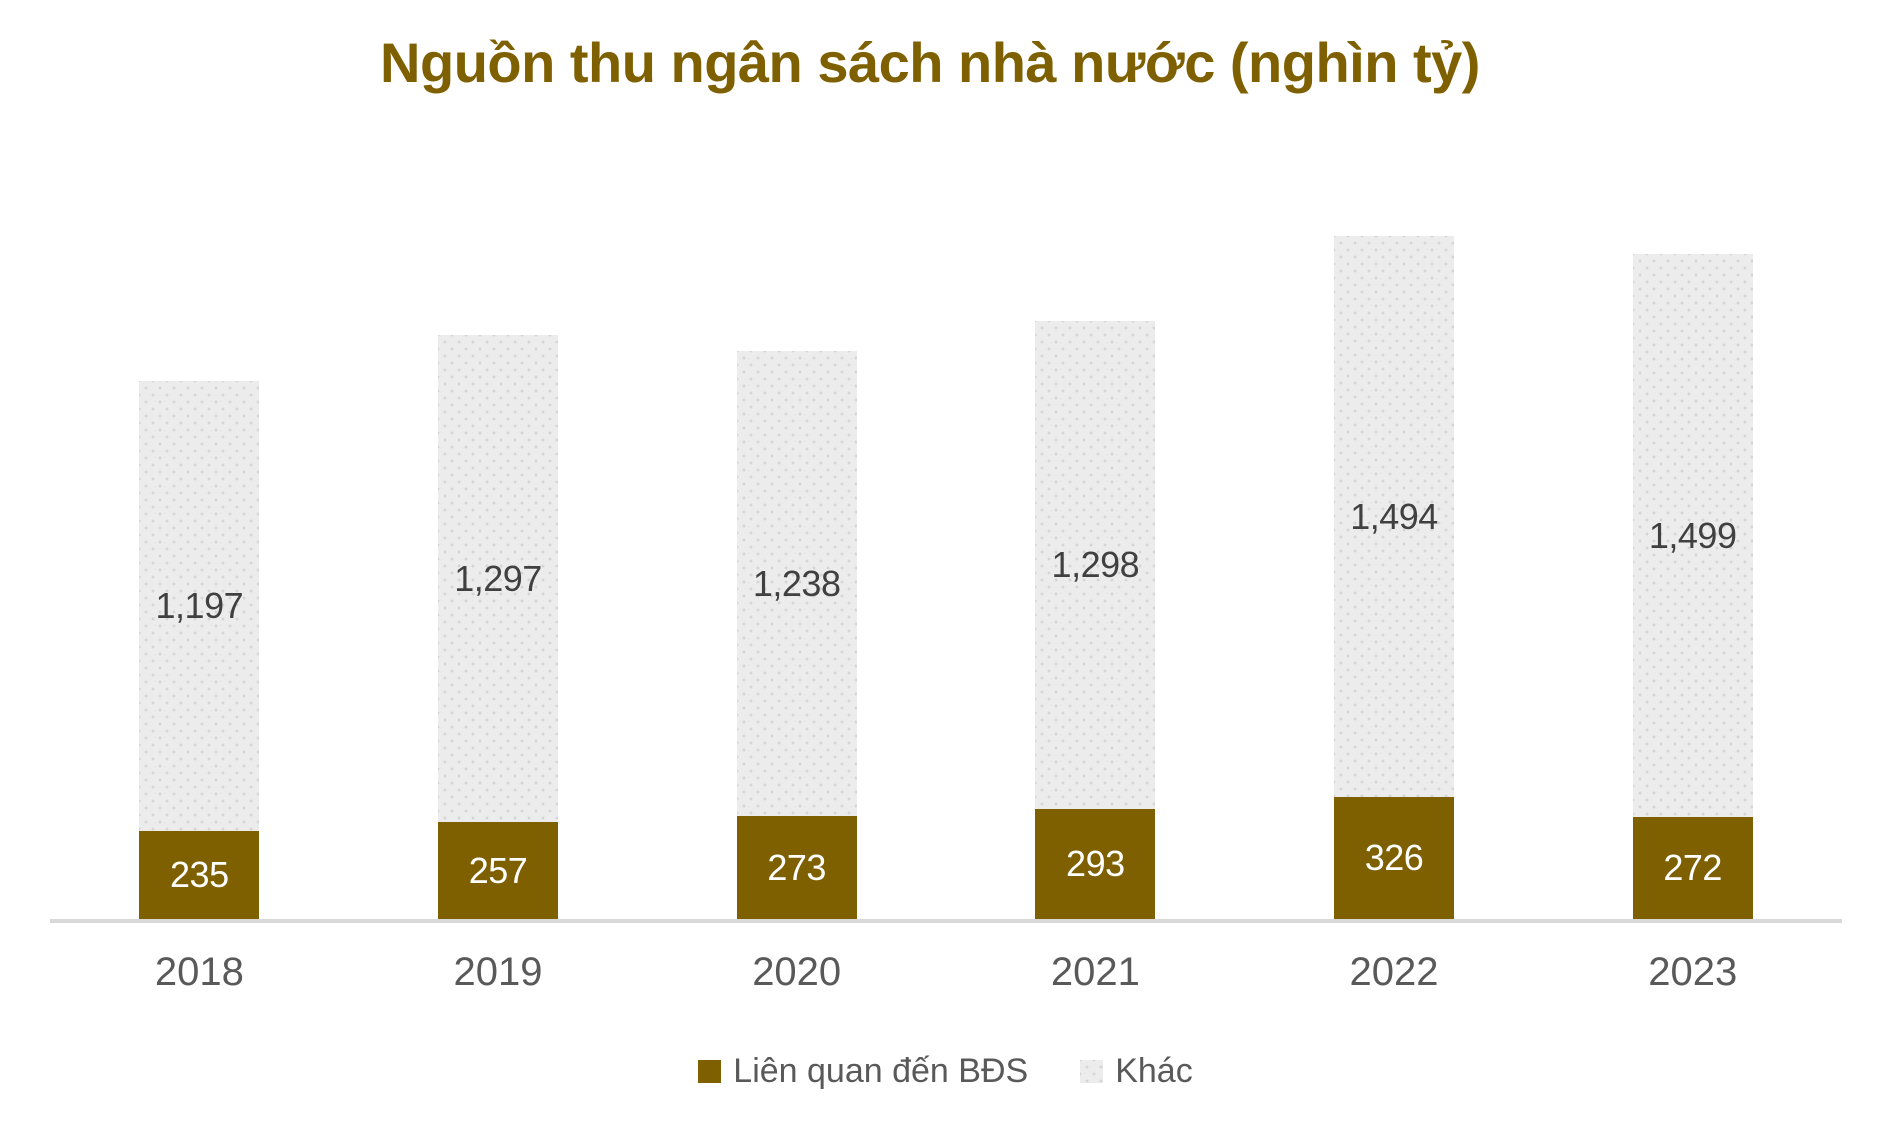 Image resolution: width=1891 pixels, height=1134 pixels. Describe the element at coordinates (1693, 972) in the screenshot. I see `x-axis-label-2023: 2023` at that location.